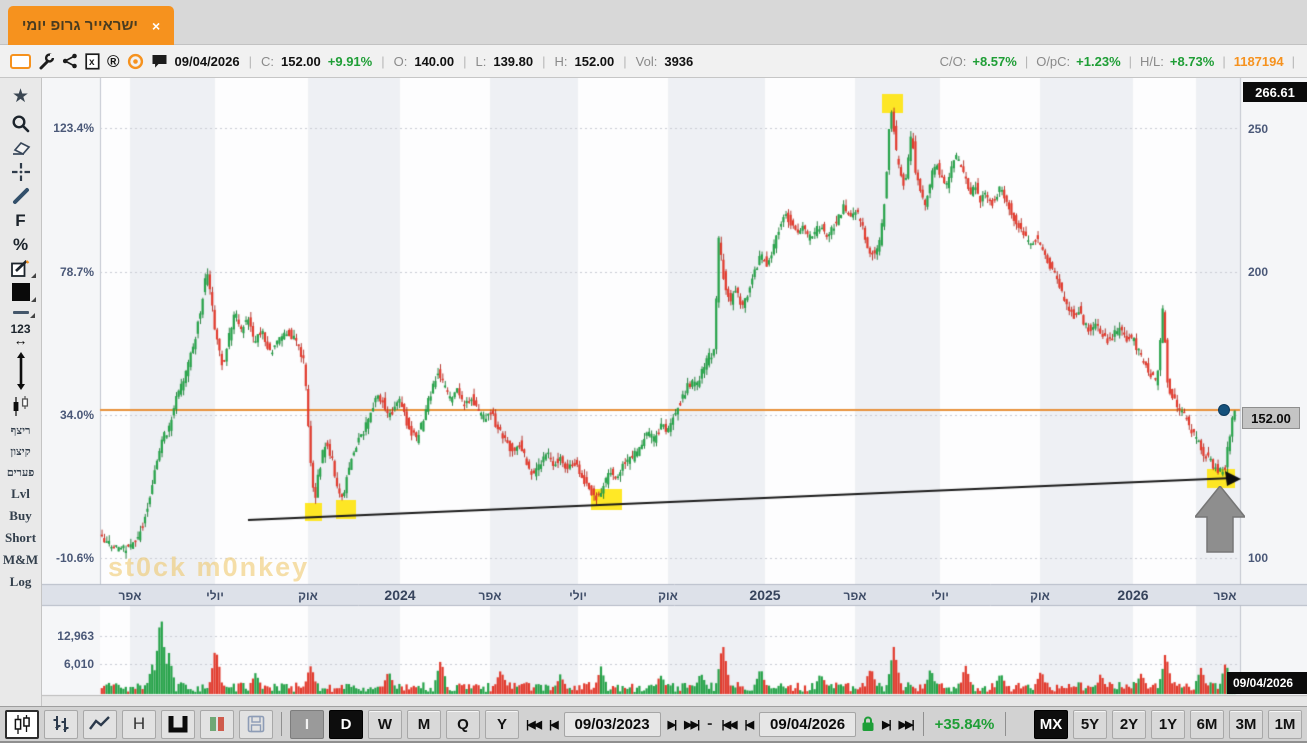  What do you see at coordinates (307, 724) in the screenshot?
I see `period-button-i: I` at bounding box center [307, 724].